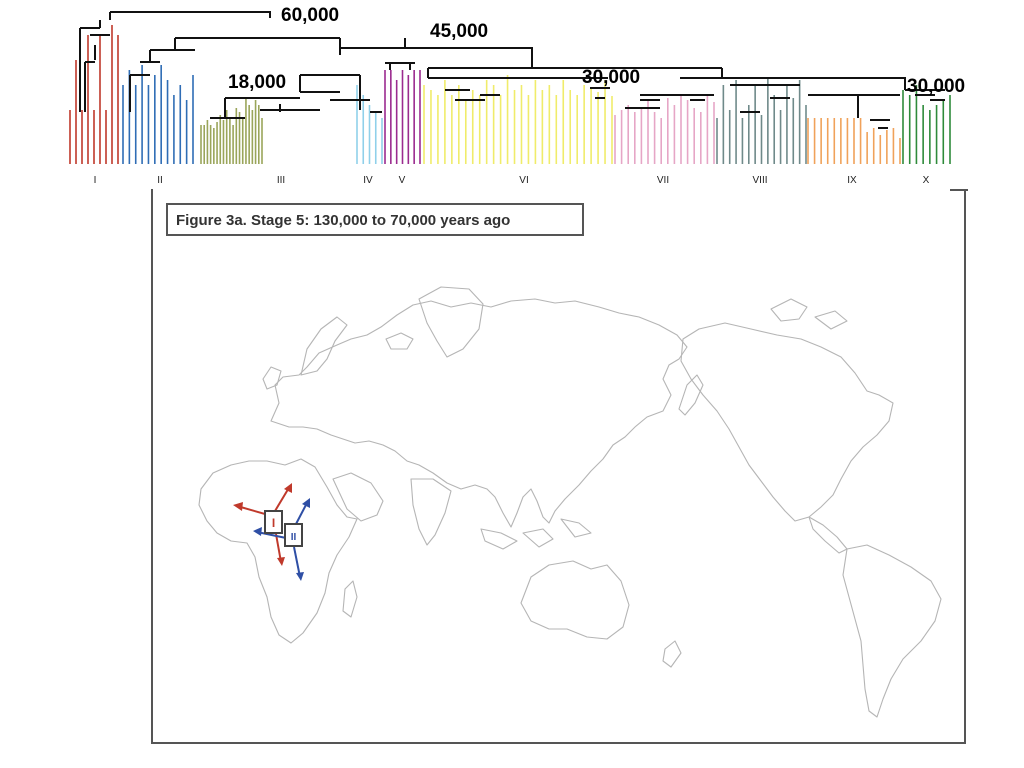  I want to click on map-frame-top-edge, so click(959, 190).